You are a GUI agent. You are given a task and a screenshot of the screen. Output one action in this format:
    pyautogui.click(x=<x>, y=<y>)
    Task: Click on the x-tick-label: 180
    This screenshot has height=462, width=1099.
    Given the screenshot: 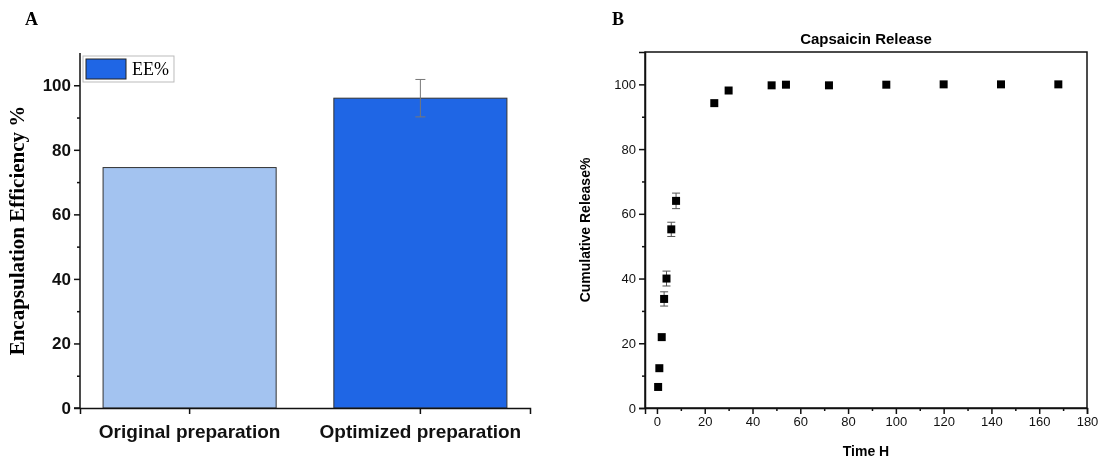 What is the action you would take?
    pyautogui.click(x=1087, y=422)
    